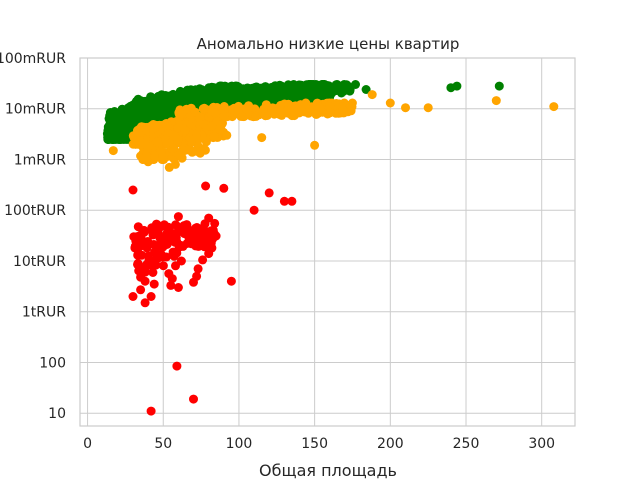 The image size is (640, 480). I want to click on x-tick-label: 150, so click(314, 444).